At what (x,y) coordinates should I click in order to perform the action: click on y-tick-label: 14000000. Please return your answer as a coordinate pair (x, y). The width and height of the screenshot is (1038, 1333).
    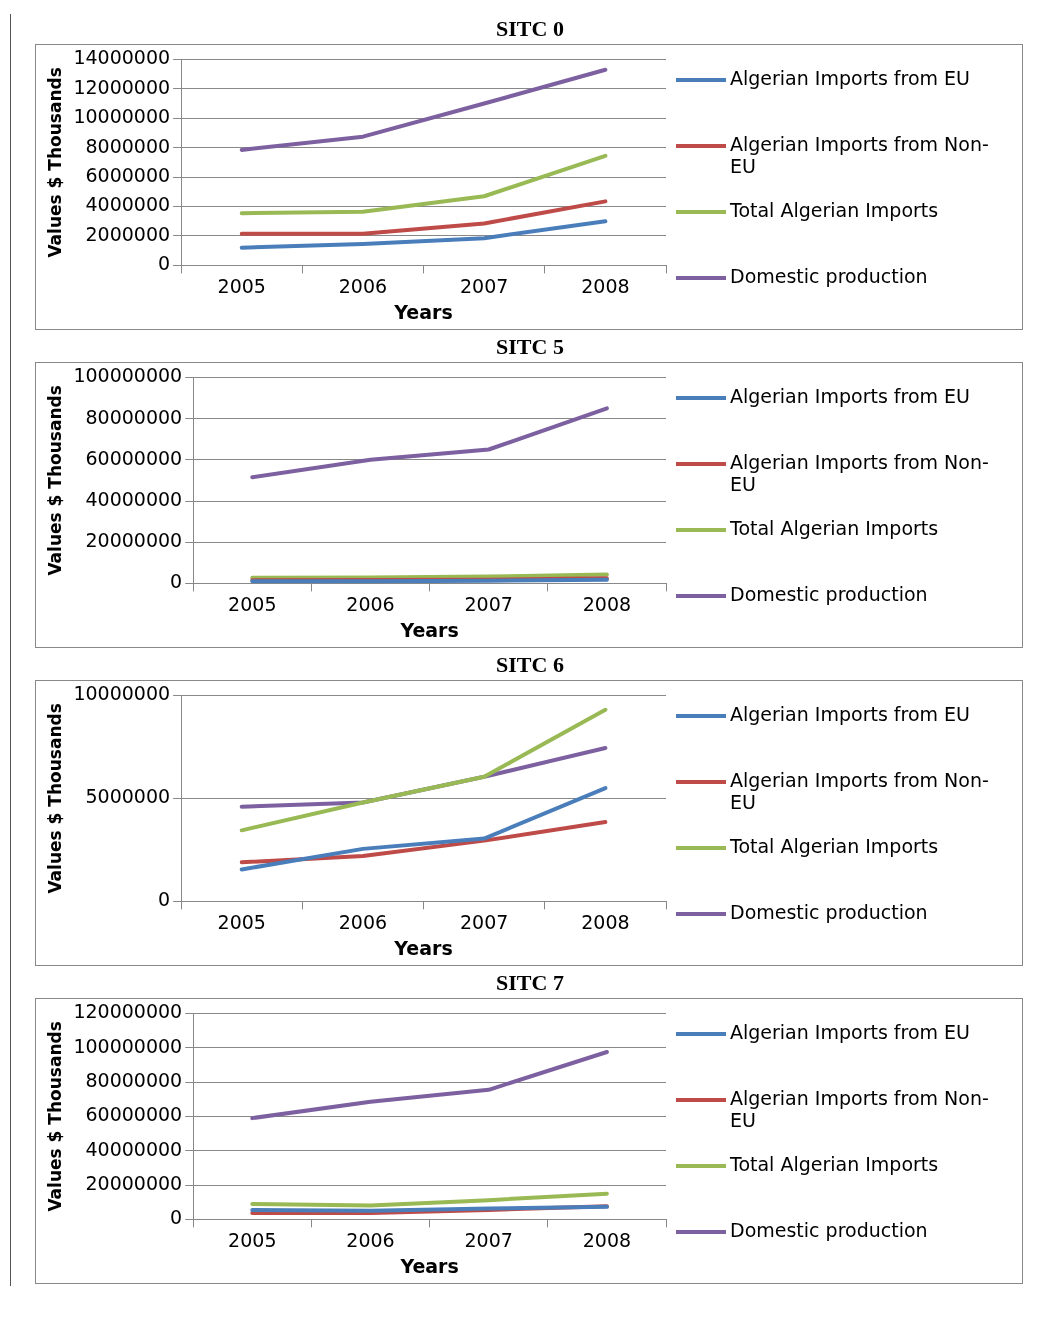
    Looking at the image, I should click on (122, 57).